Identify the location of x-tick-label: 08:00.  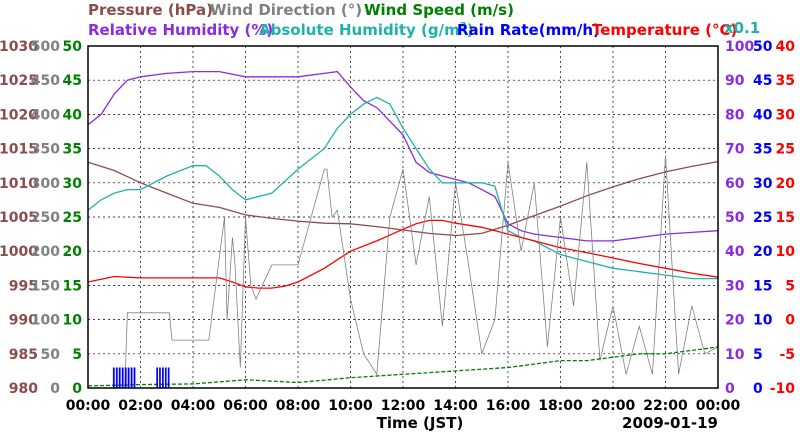
(298, 406).